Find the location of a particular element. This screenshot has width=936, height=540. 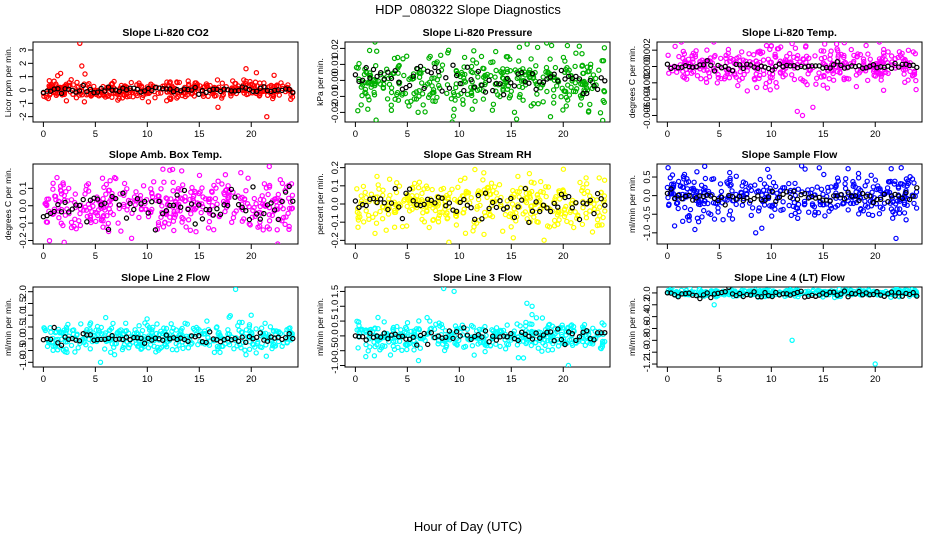

y-tick-label: 0.5 is located at coordinates (647, 176).